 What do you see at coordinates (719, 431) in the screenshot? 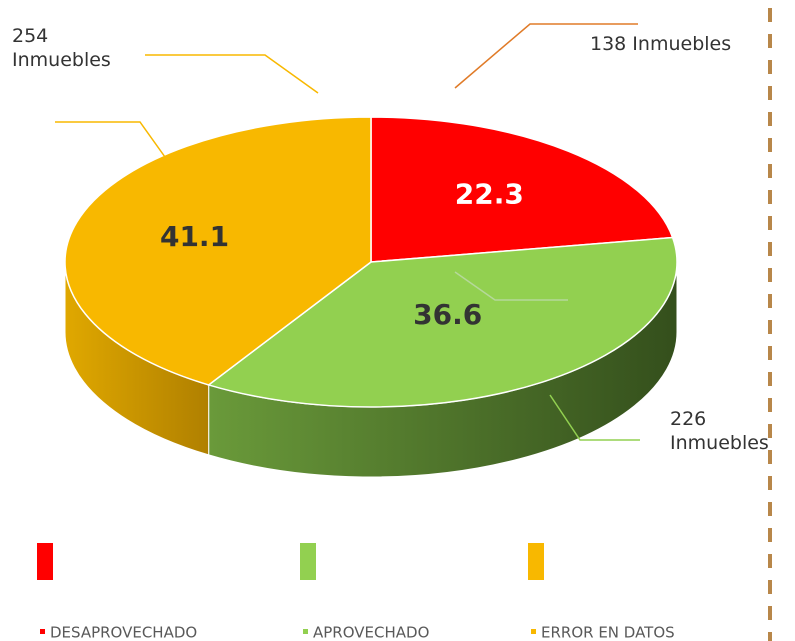
I see `annotation: 226 Inmuebles` at bounding box center [719, 431].